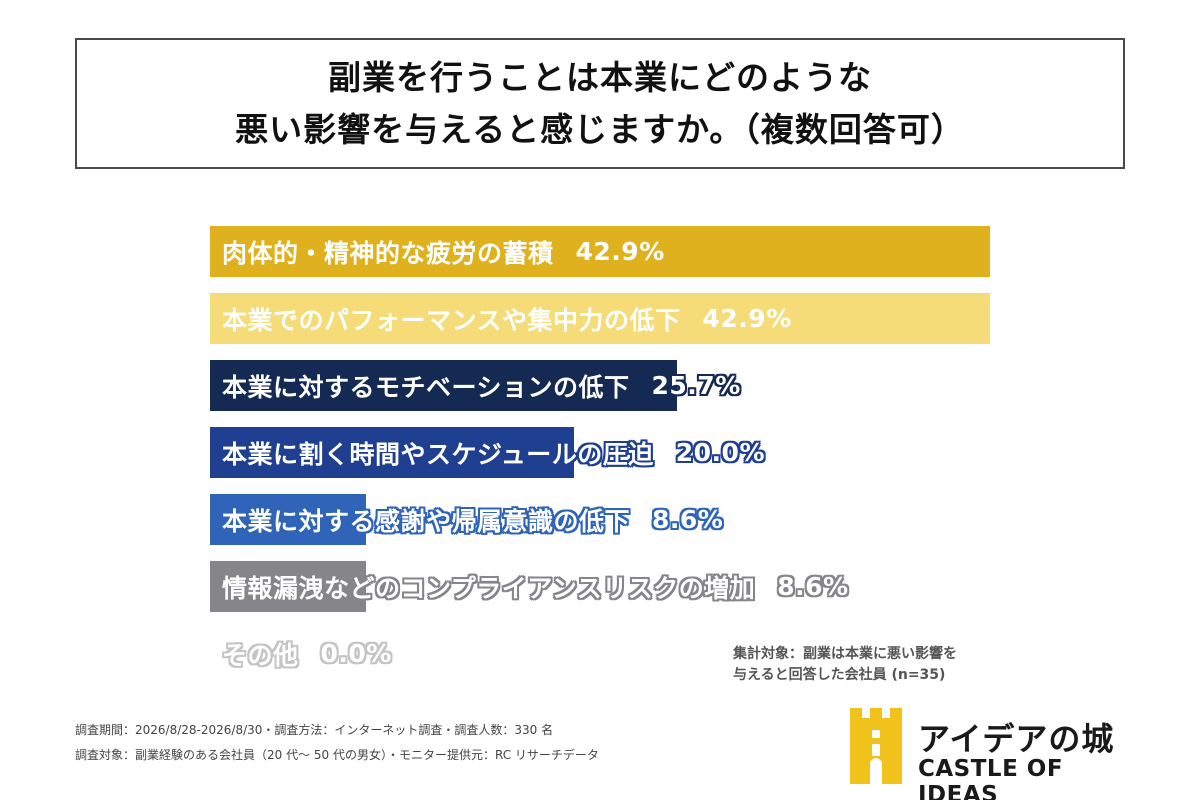 This screenshot has height=800, width=1200. Describe the element at coordinates (489, 588) in the screenshot. I see `category-label: 情報漏洩などのコンプライアンスリスクの増加` at that location.